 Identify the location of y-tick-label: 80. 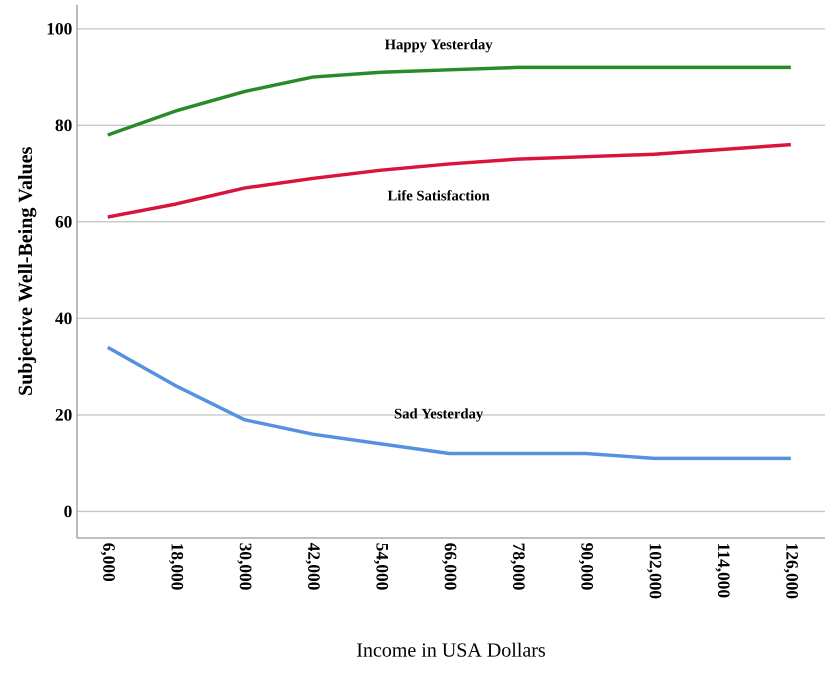
(64, 125).